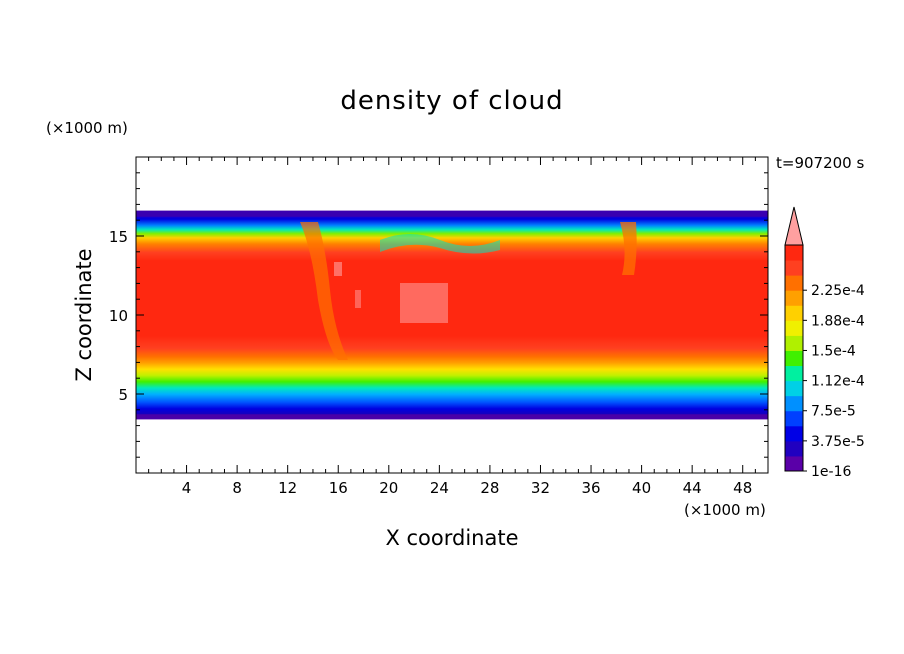 This screenshot has width=904, height=654. What do you see at coordinates (489, 488) in the screenshot?
I see `x-tick-label: 28` at bounding box center [489, 488].